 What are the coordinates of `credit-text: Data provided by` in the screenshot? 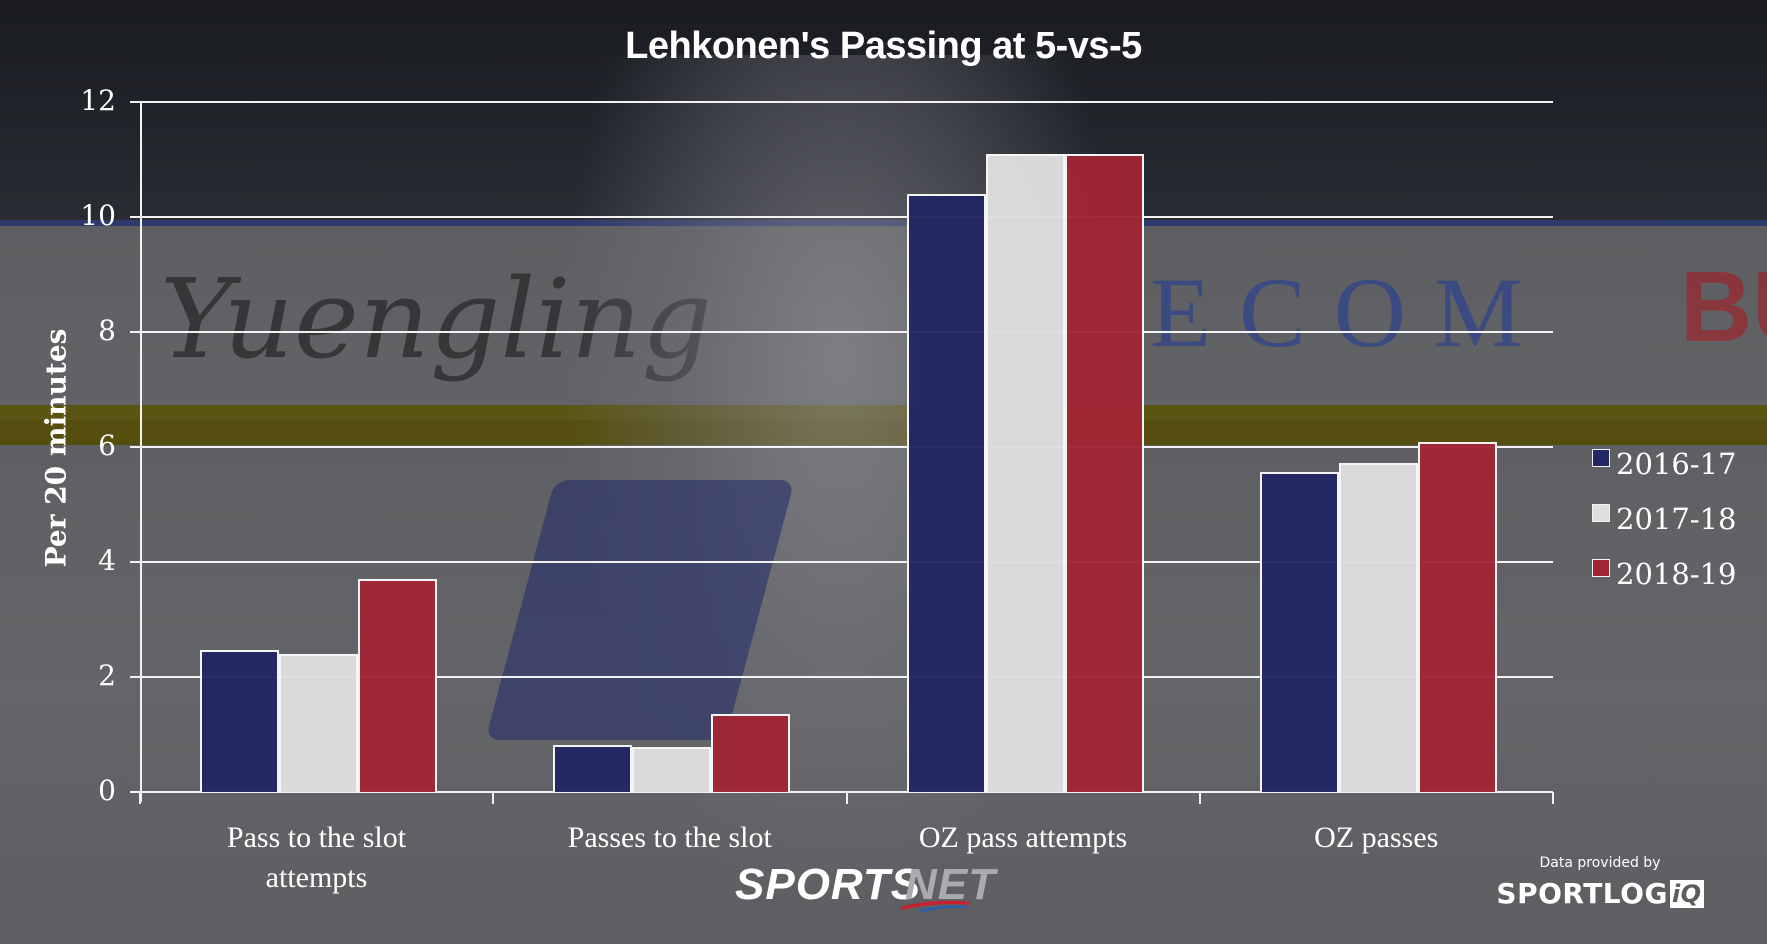 It's located at (1600, 863).